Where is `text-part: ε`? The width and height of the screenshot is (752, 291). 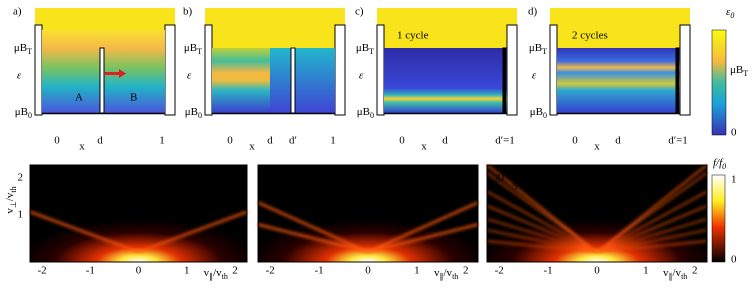
text-part: ε is located at coordinates (728, 12).